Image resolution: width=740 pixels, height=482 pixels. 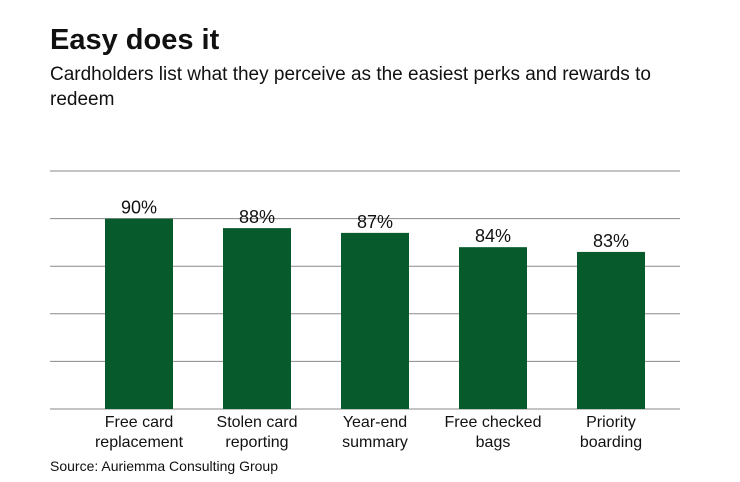 What do you see at coordinates (493, 236) in the screenshot?
I see `value-label: 84%` at bounding box center [493, 236].